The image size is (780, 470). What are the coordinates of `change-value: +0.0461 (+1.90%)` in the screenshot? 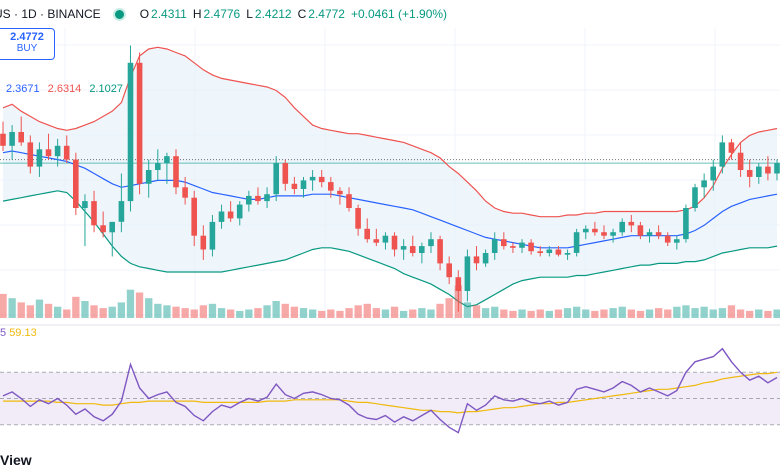 It's located at (399, 14).